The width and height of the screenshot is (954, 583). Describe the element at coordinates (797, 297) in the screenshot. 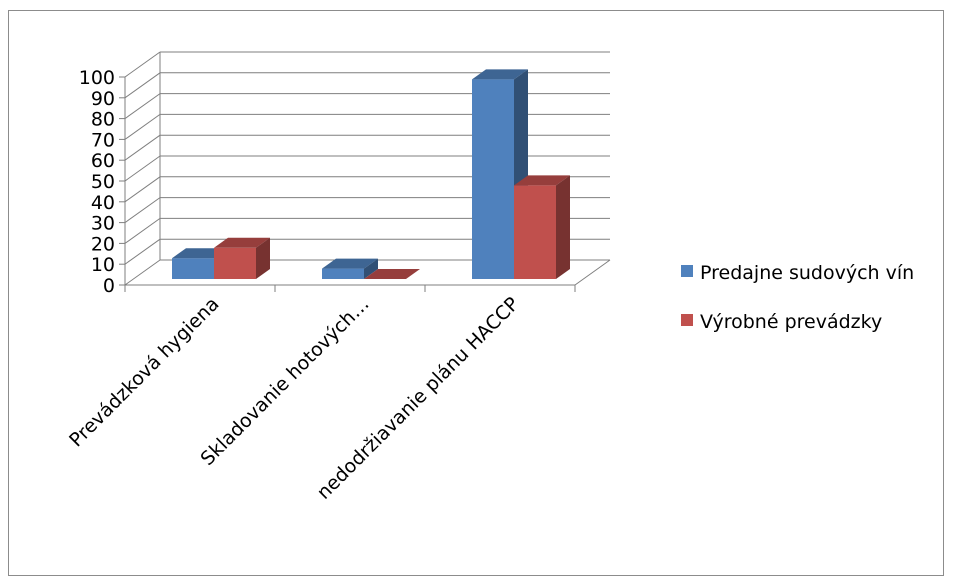

I see `legend: Predajne sudových vín Výrobné prevádzky` at that location.